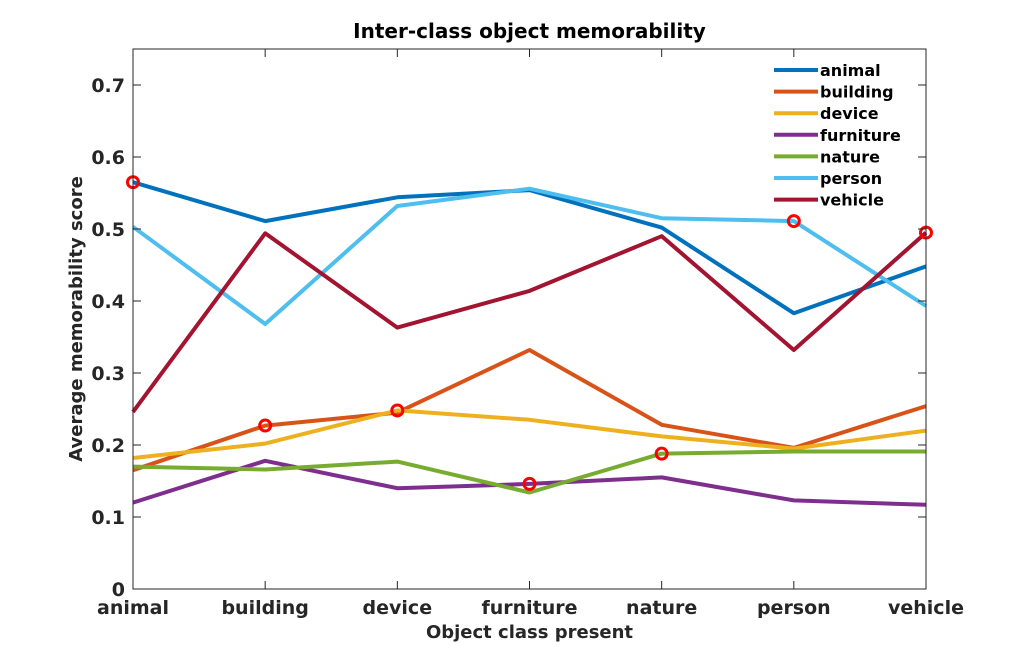  What do you see at coordinates (529, 472) in the screenshot?
I see `series-line-nature` at bounding box center [529, 472].